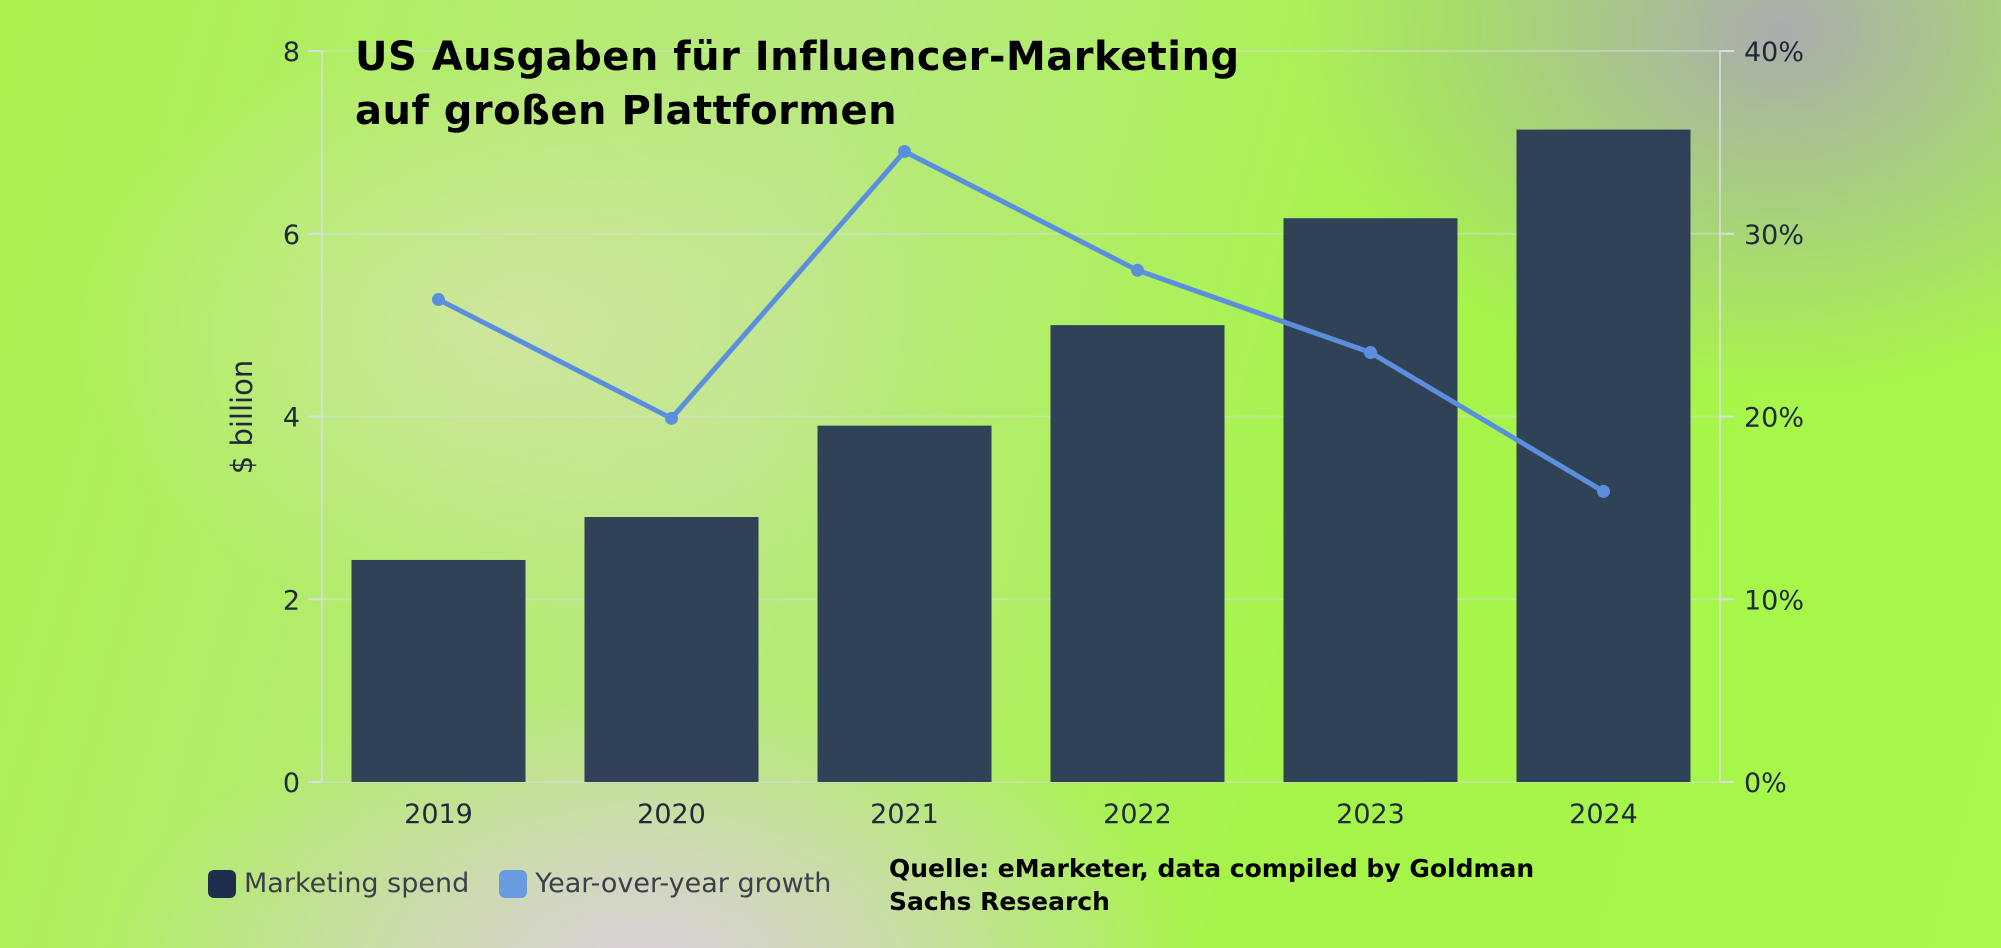  Describe the element at coordinates (242, 417) in the screenshot. I see `y-axis-title: $ billion` at that location.